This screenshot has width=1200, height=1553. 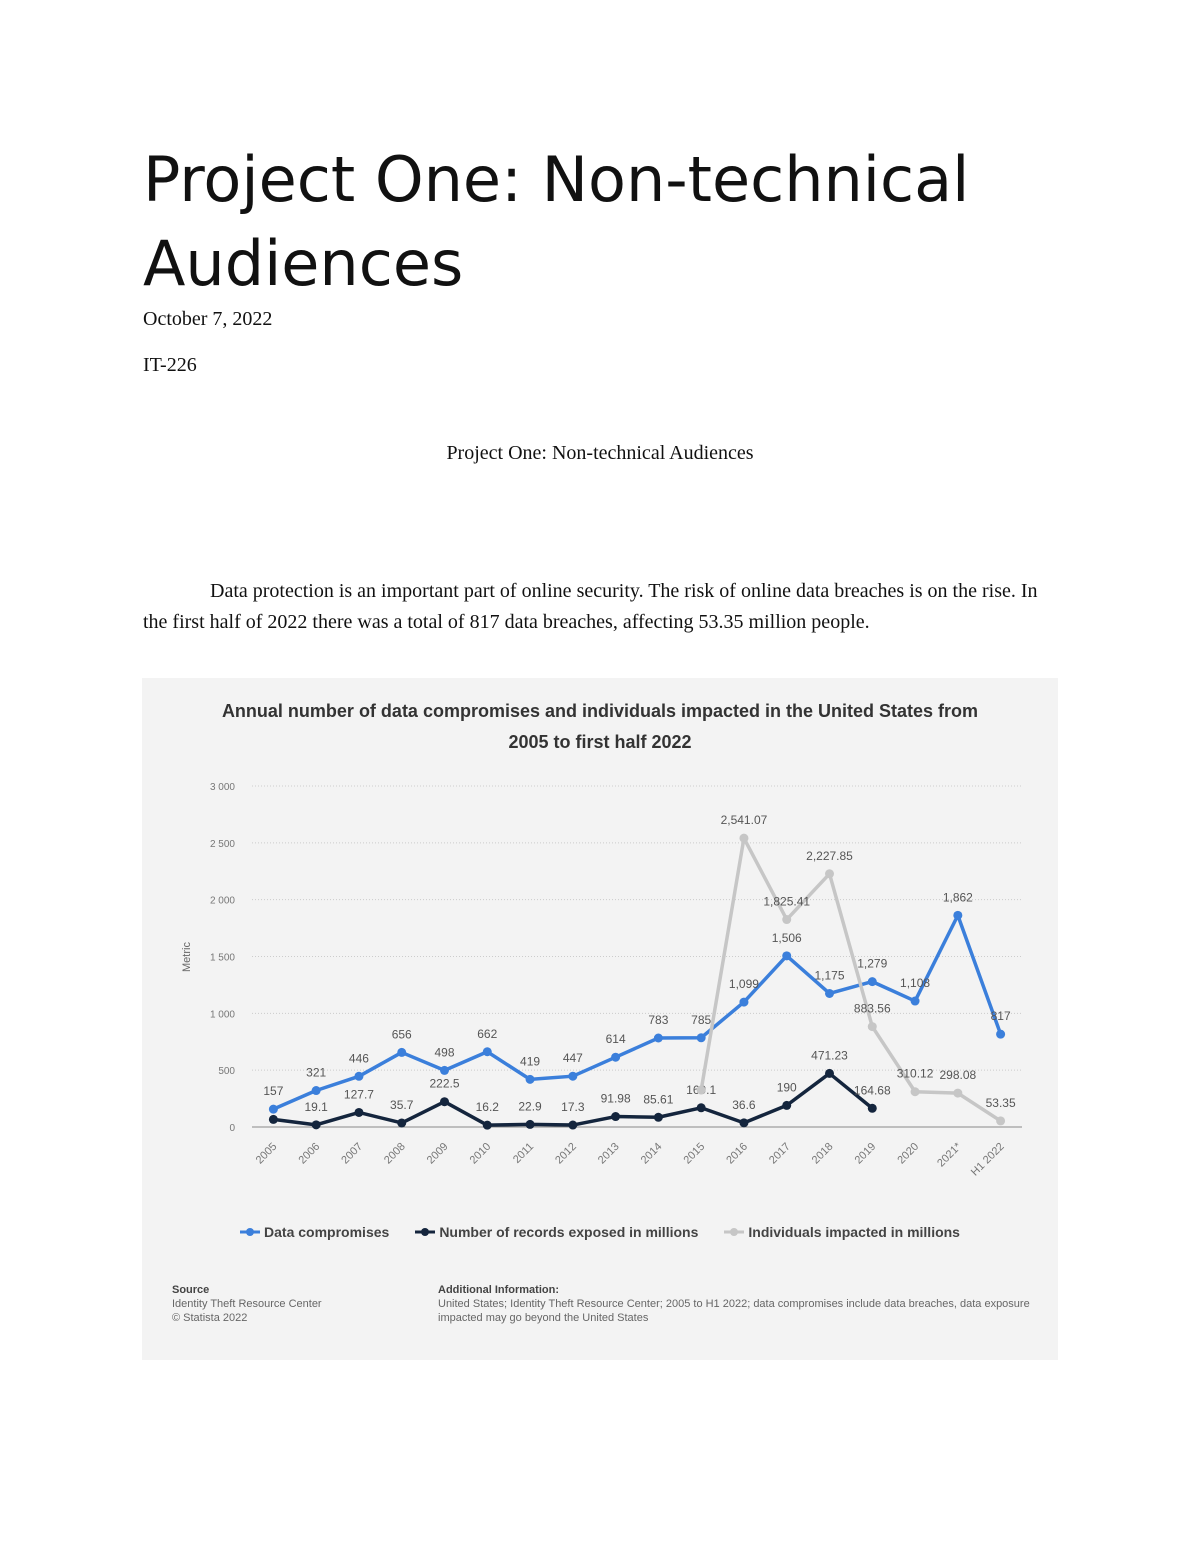 I want to click on x-tick-label: 2006, so click(x=309, y=1154).